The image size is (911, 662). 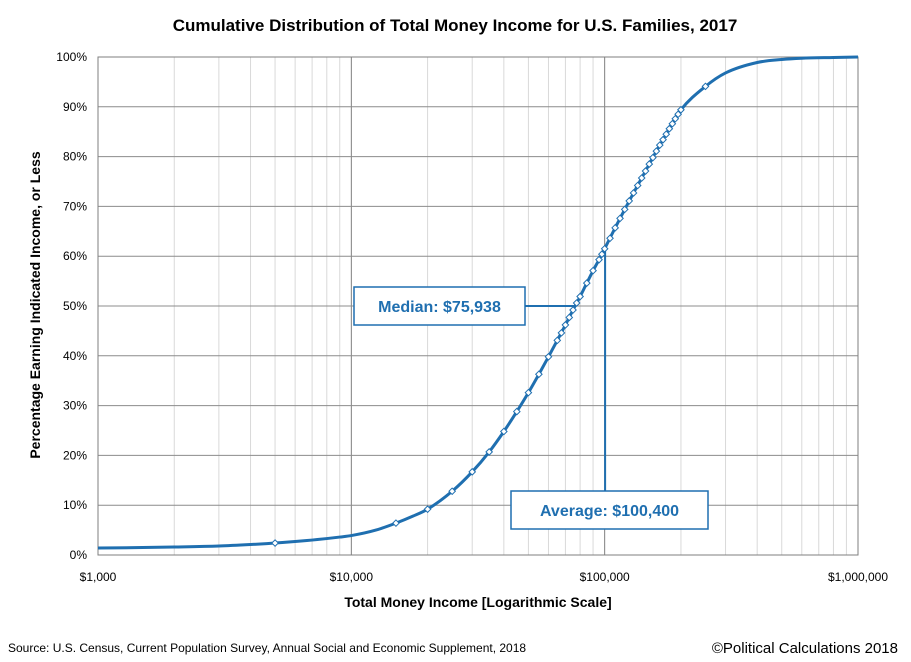 I want to click on average-callout-box, so click(x=609, y=510).